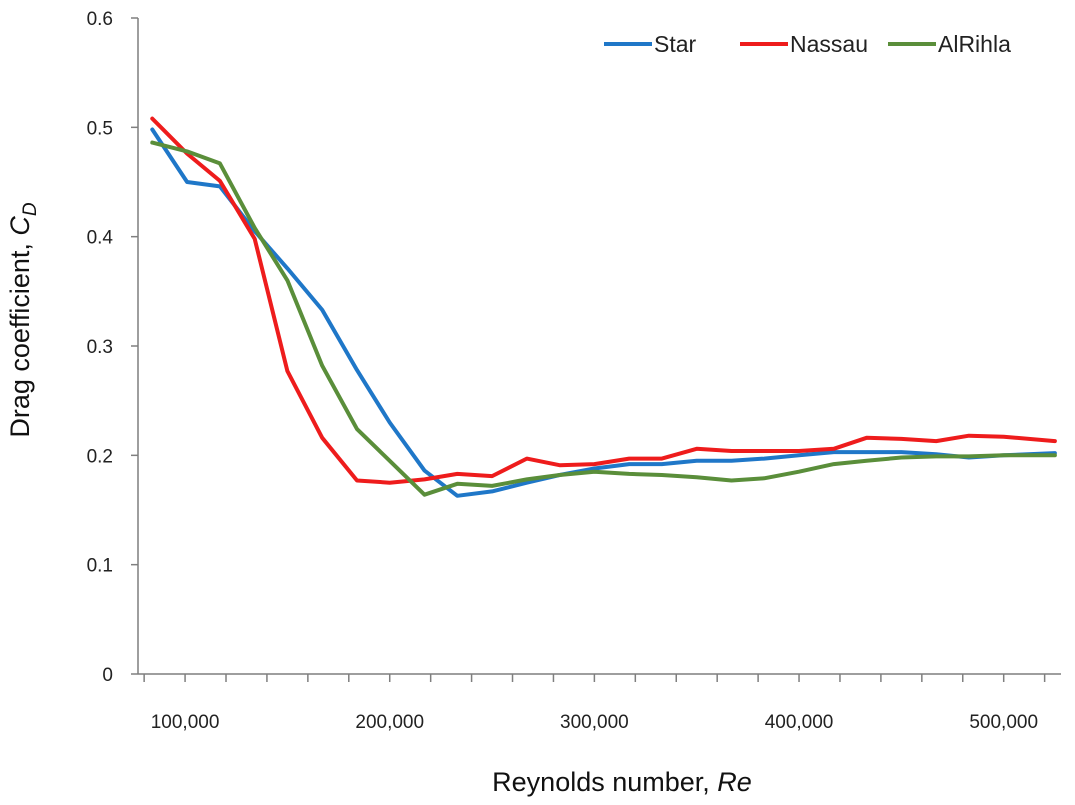 This screenshot has width=1075, height=805. Describe the element at coordinates (100, 456) in the screenshot. I see `y-tick-label: 0.2` at that location.